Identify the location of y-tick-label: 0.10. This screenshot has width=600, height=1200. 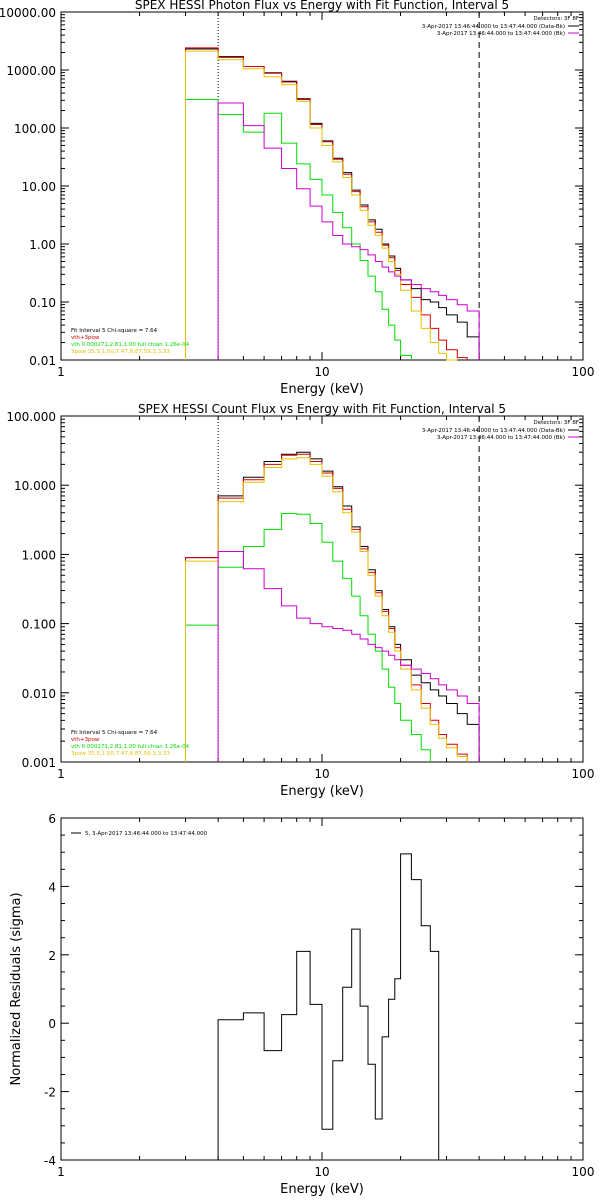
(42, 303).